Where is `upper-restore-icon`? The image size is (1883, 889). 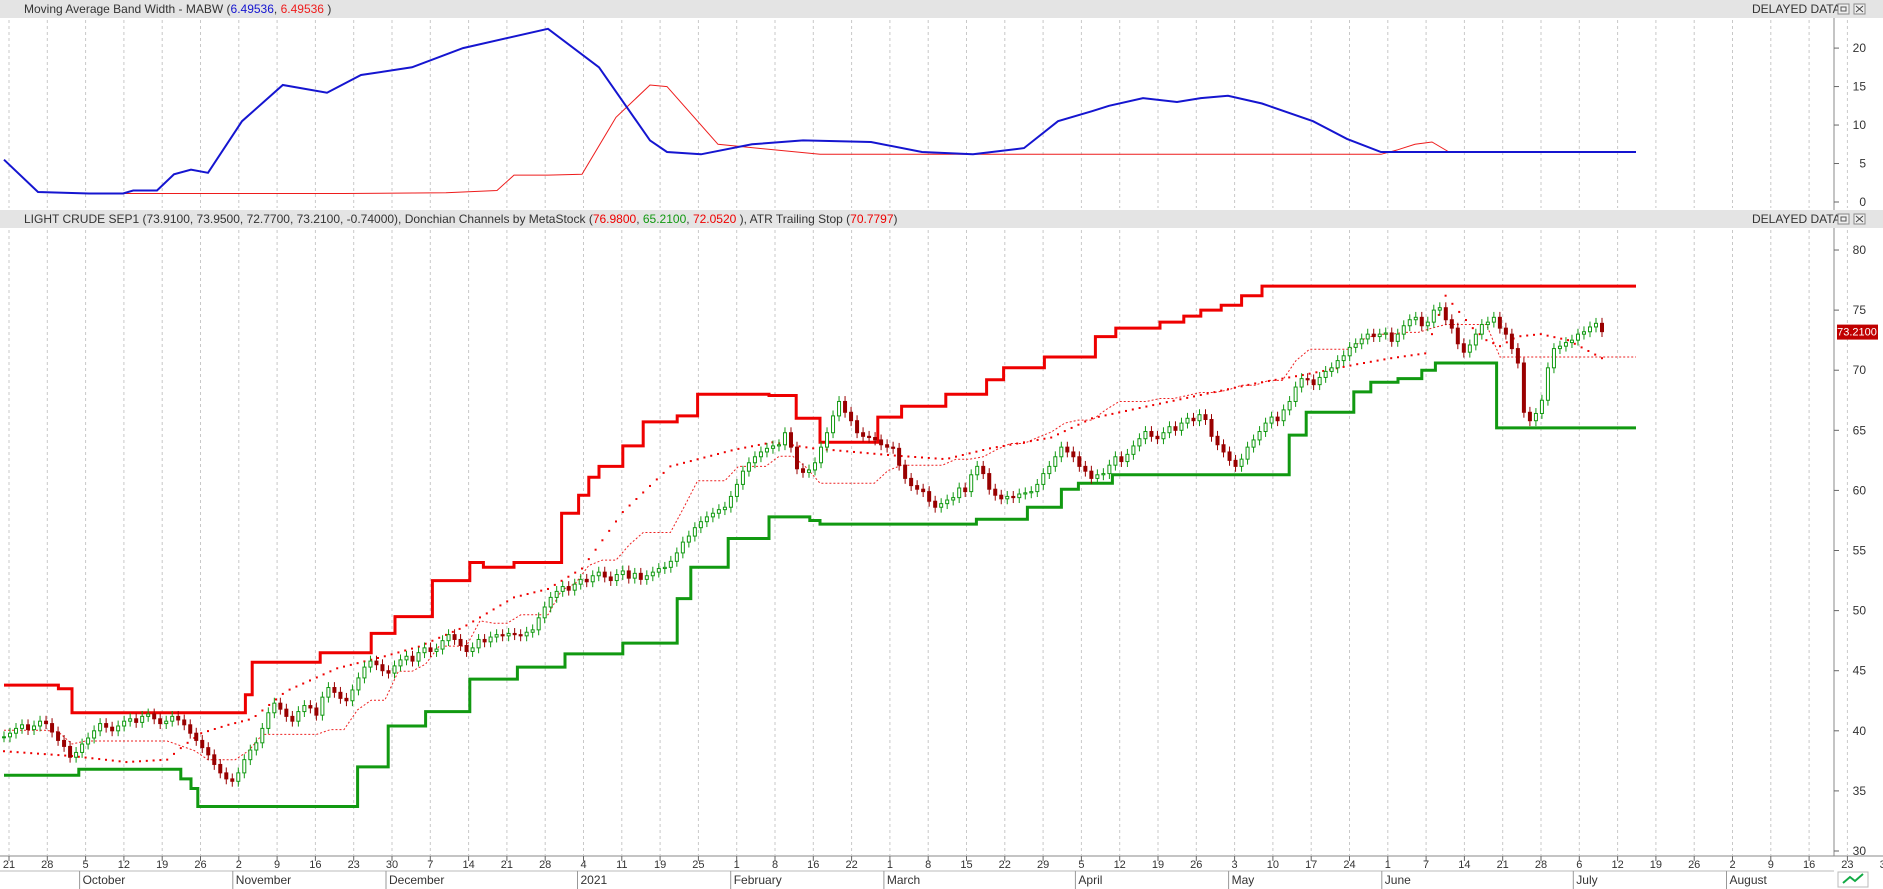
upper-restore-icon is located at coordinates (1843, 9).